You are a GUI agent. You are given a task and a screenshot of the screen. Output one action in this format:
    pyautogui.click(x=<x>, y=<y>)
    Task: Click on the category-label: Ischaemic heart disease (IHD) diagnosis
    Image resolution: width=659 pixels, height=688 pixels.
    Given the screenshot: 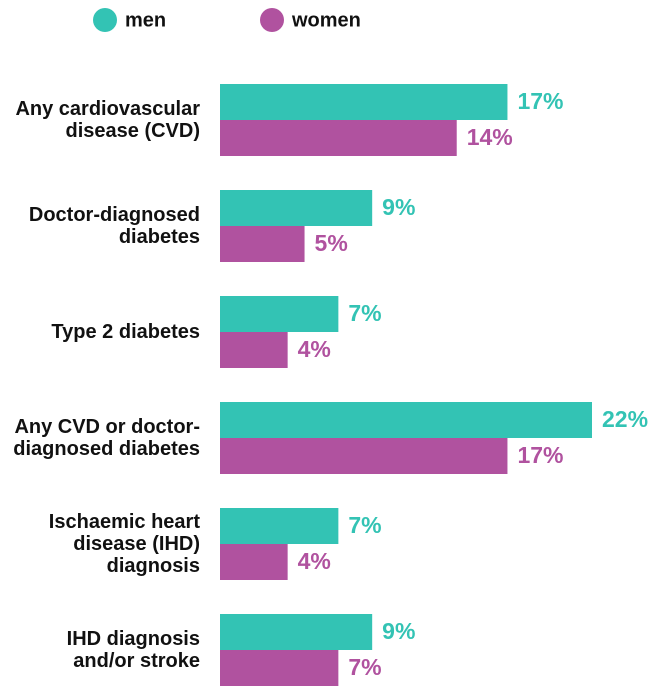 What is the action you would take?
    pyautogui.click(x=124, y=544)
    